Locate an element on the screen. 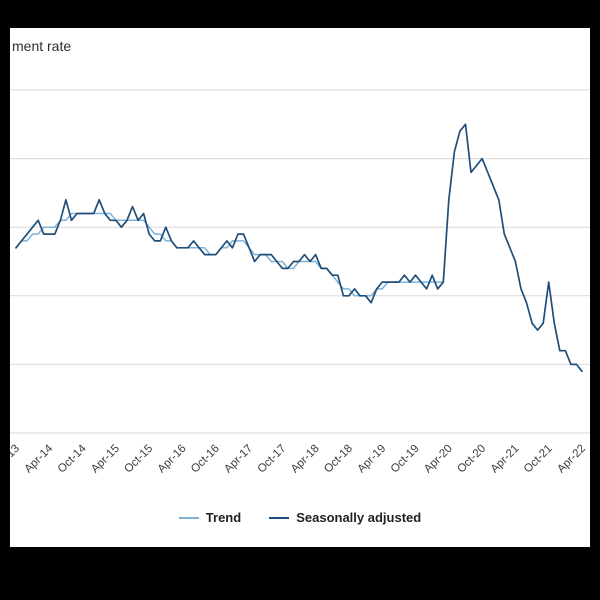  x-tick-label: Oct-20 is located at coordinates (471, 459).